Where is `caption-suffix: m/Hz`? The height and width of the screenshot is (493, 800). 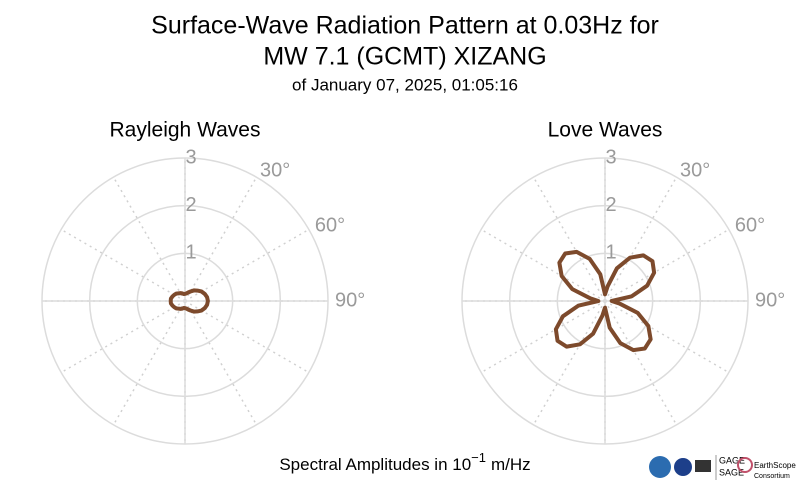
caption-suffix: m/Hz is located at coordinates (511, 464).